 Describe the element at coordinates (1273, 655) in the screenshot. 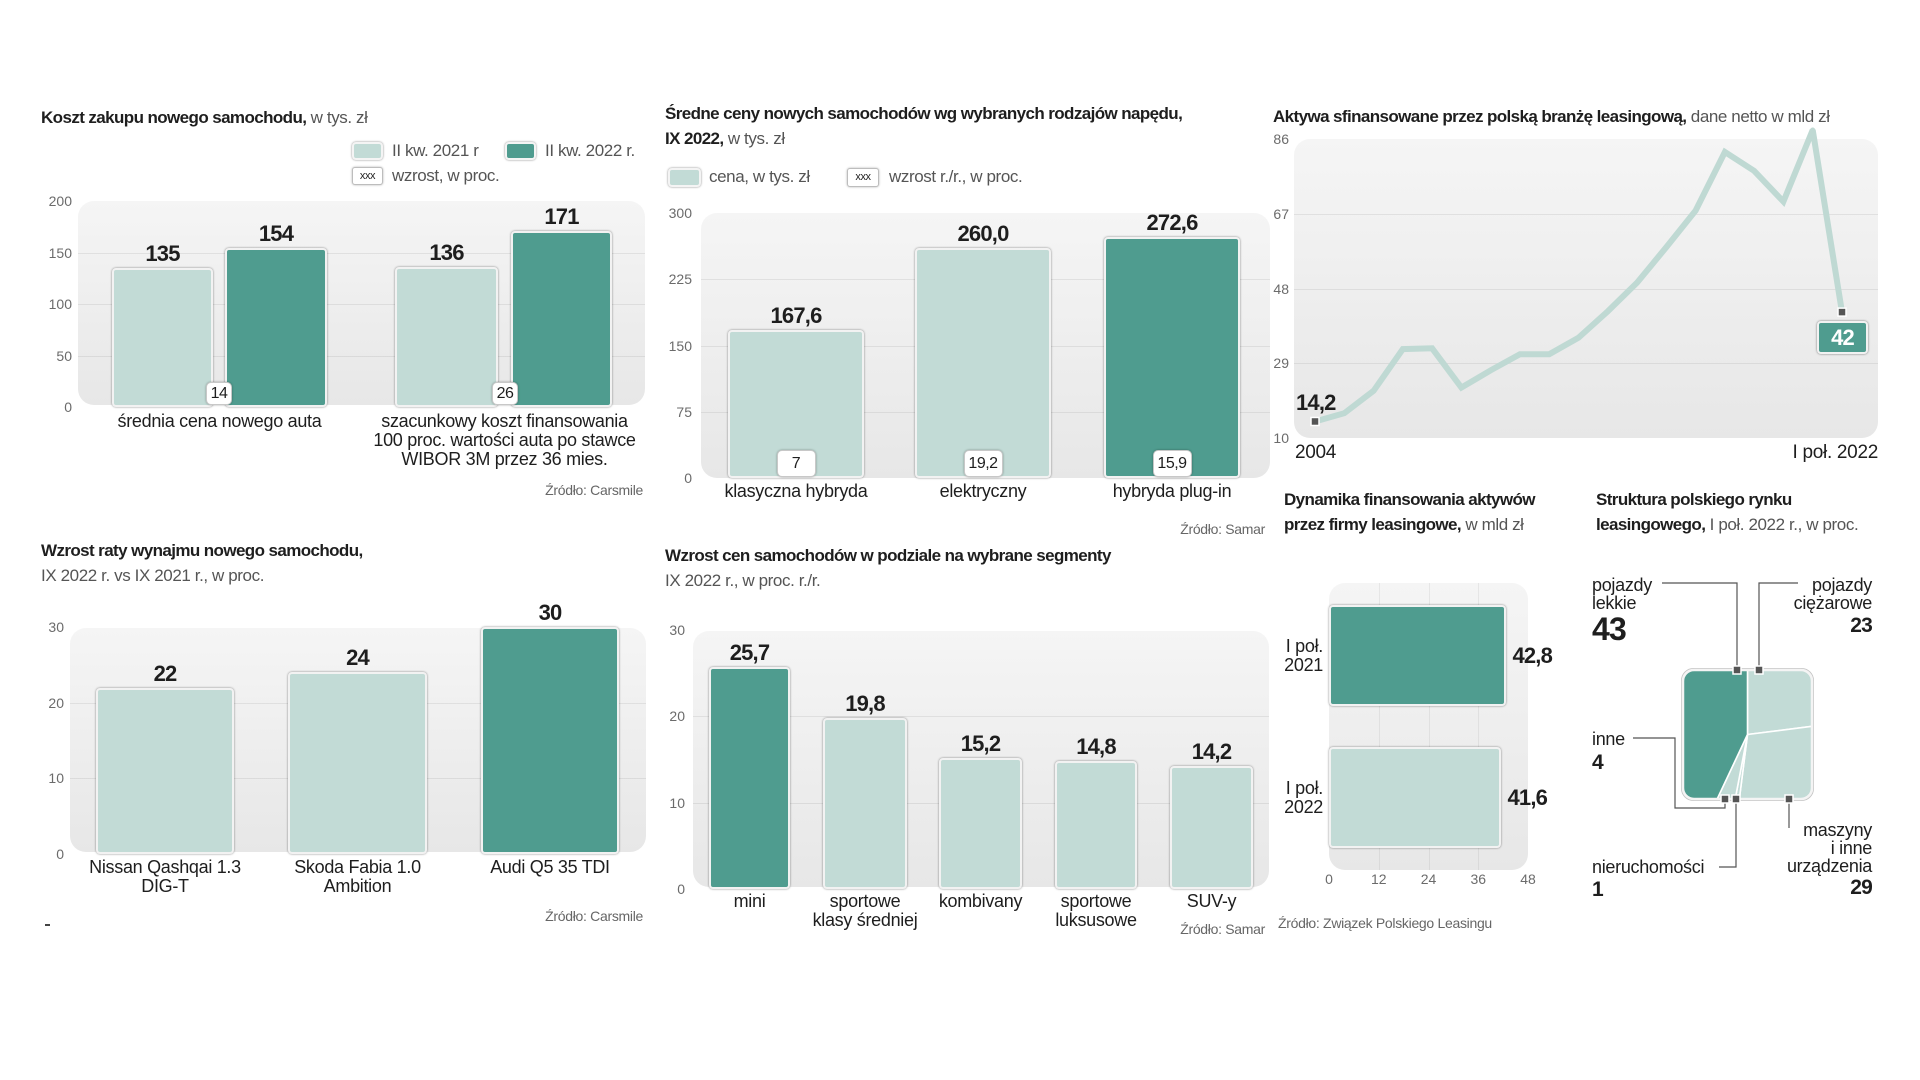

I see `category-label: I poł. 2021` at that location.